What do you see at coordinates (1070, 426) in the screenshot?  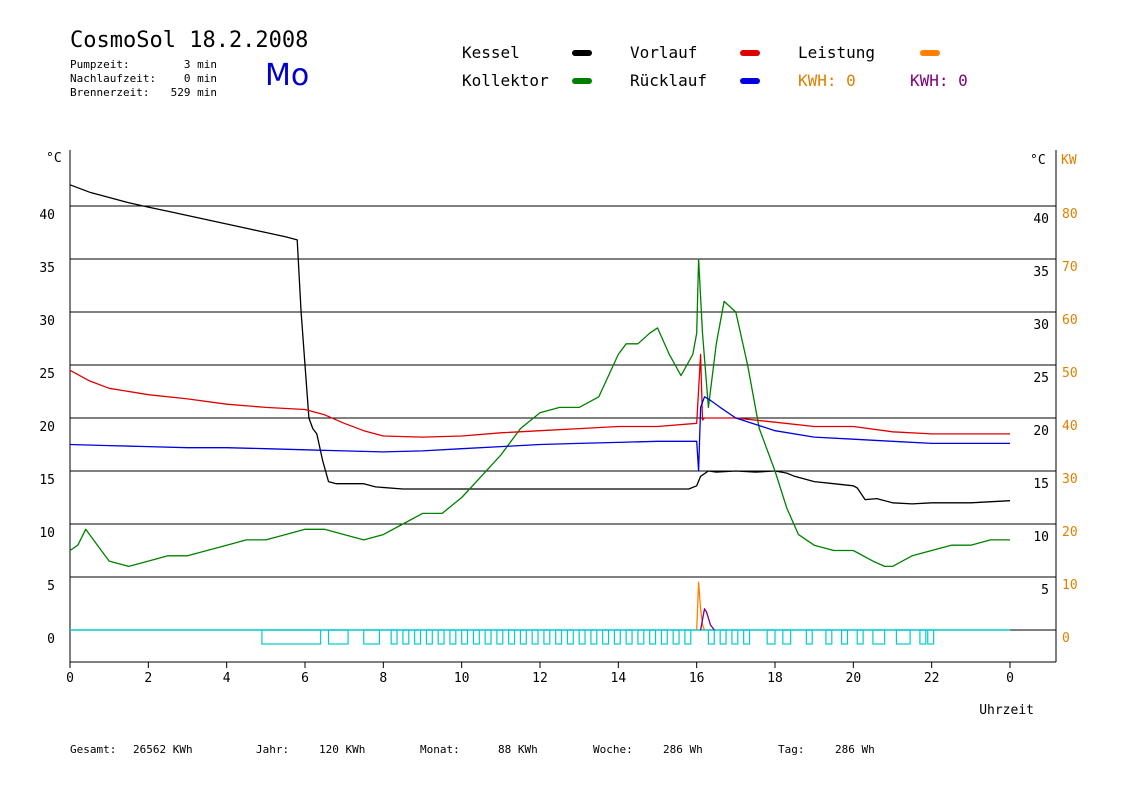 I see `y-tick-kw: 40` at bounding box center [1070, 426].